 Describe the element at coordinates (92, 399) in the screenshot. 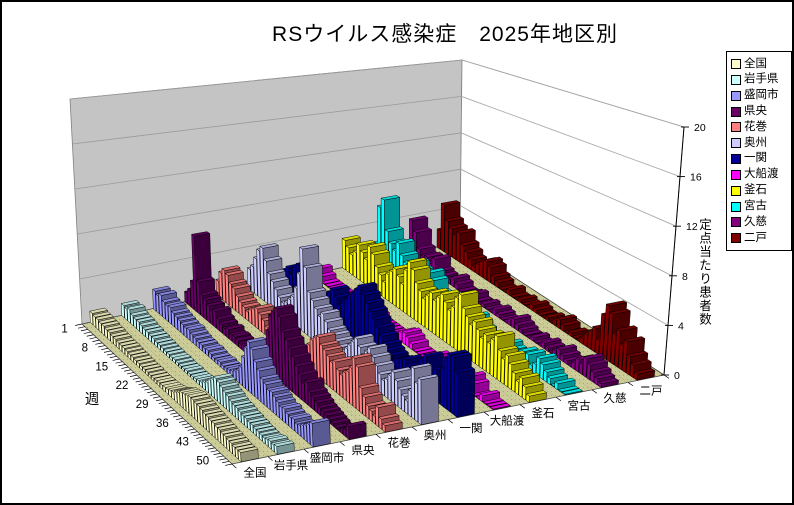

I see `week-axis-title: 週` at that location.